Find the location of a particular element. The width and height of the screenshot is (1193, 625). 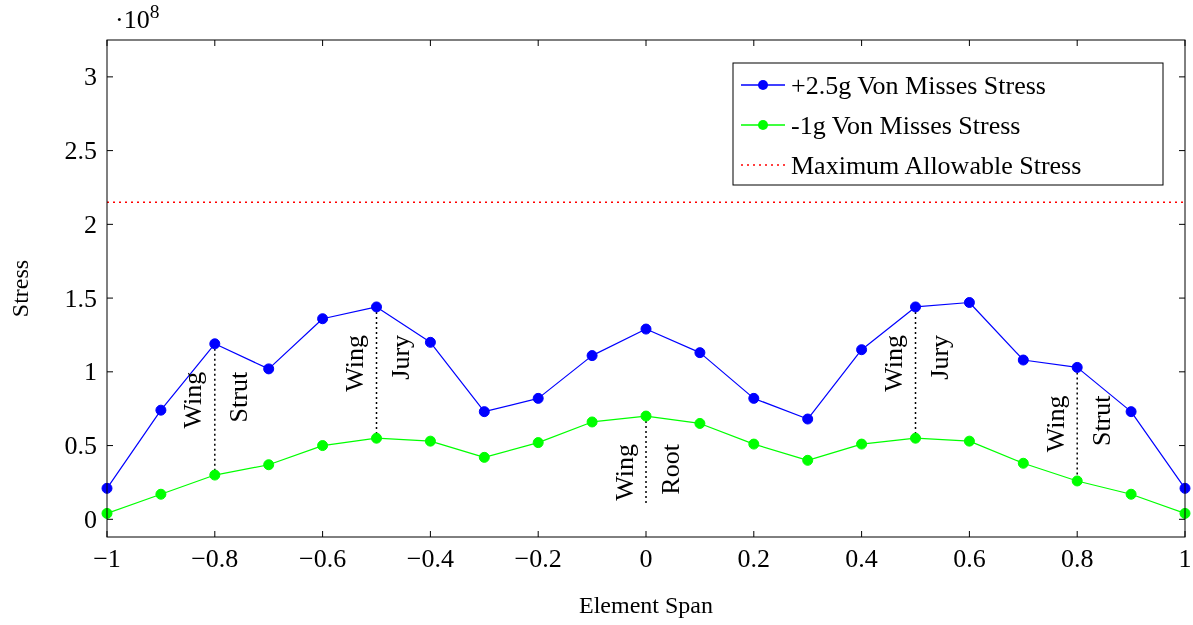

y-tick-label: 0.5 is located at coordinates (80, 446).